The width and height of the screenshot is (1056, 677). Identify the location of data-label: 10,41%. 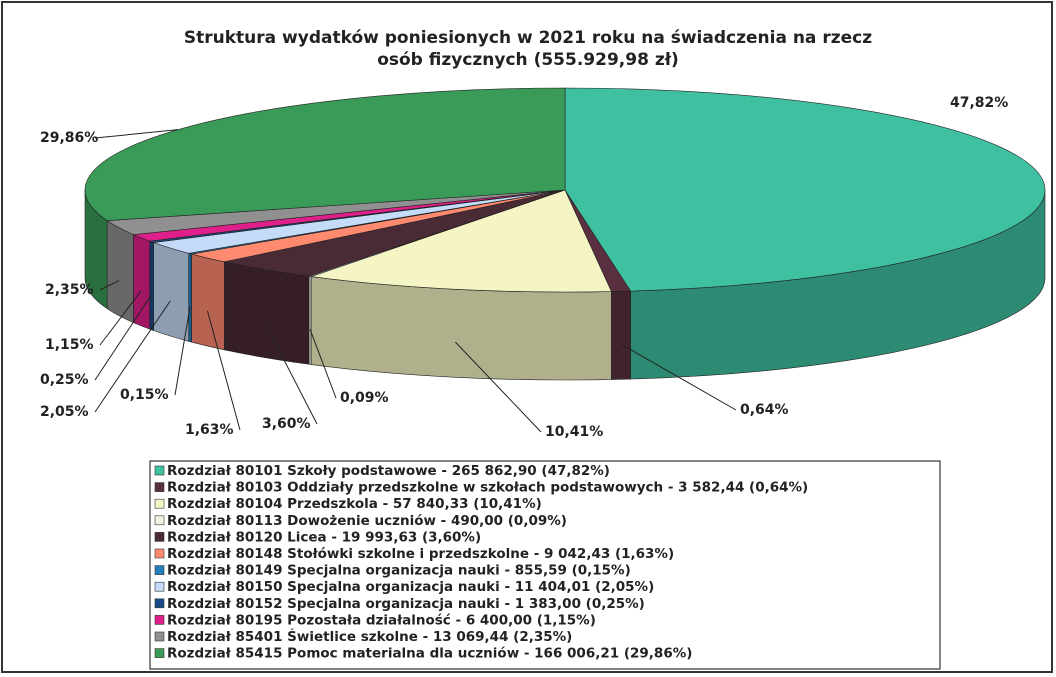
(574, 432).